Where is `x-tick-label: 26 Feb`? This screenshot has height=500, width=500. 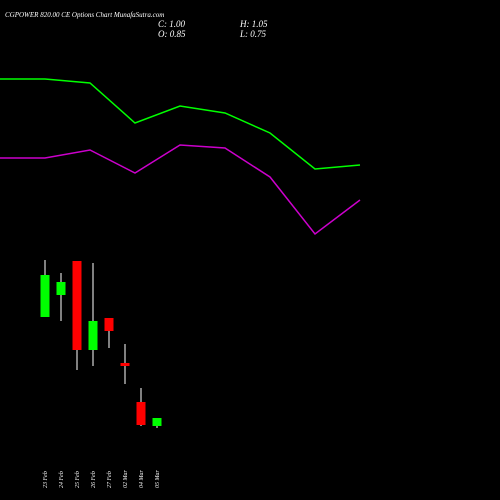
x-tick-label: 26 Feb is located at coordinates (94, 479).